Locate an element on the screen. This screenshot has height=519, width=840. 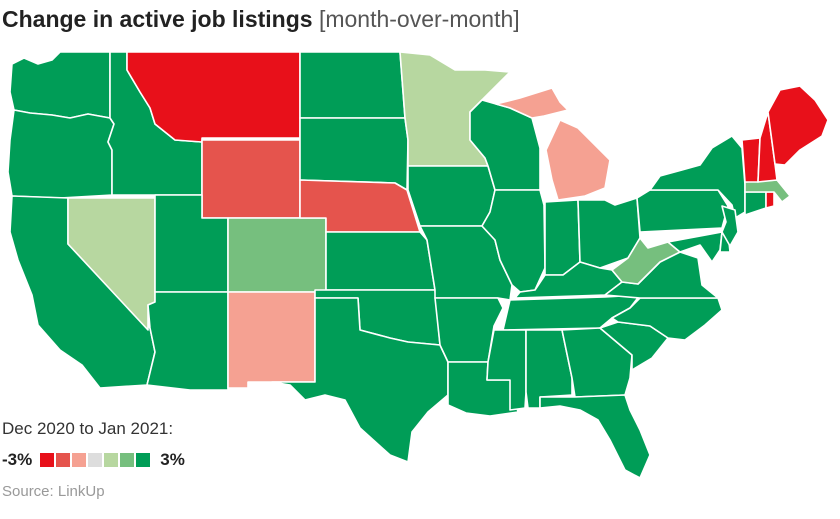
state-colorado is located at coordinates (277, 255).